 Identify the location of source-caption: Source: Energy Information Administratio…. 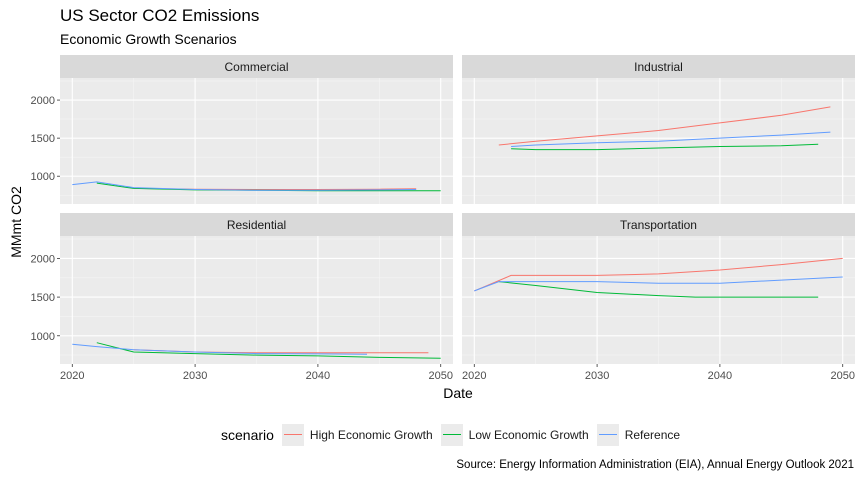
(655, 465).